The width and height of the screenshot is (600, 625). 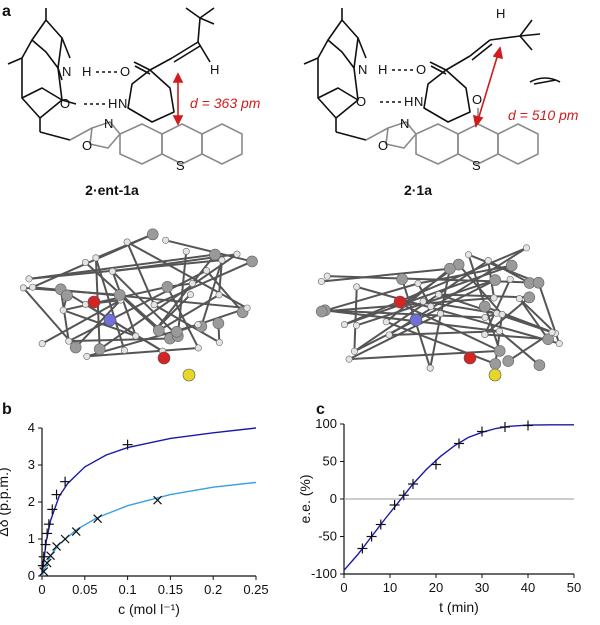 What do you see at coordinates (31, 501) in the screenshot?
I see `y-tick-label: 2` at bounding box center [31, 501].